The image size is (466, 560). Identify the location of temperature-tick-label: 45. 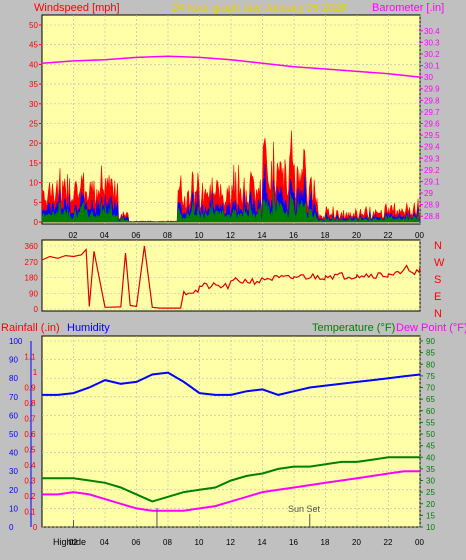
(430, 446).